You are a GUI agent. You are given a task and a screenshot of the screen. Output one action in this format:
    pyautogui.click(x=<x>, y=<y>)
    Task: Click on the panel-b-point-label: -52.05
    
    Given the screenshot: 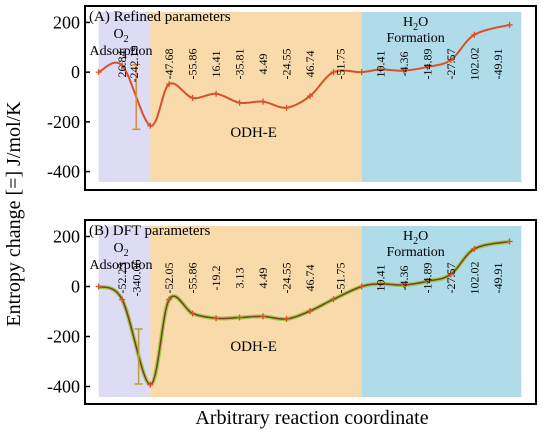 What is the action you would take?
    pyautogui.click(x=169, y=278)
    